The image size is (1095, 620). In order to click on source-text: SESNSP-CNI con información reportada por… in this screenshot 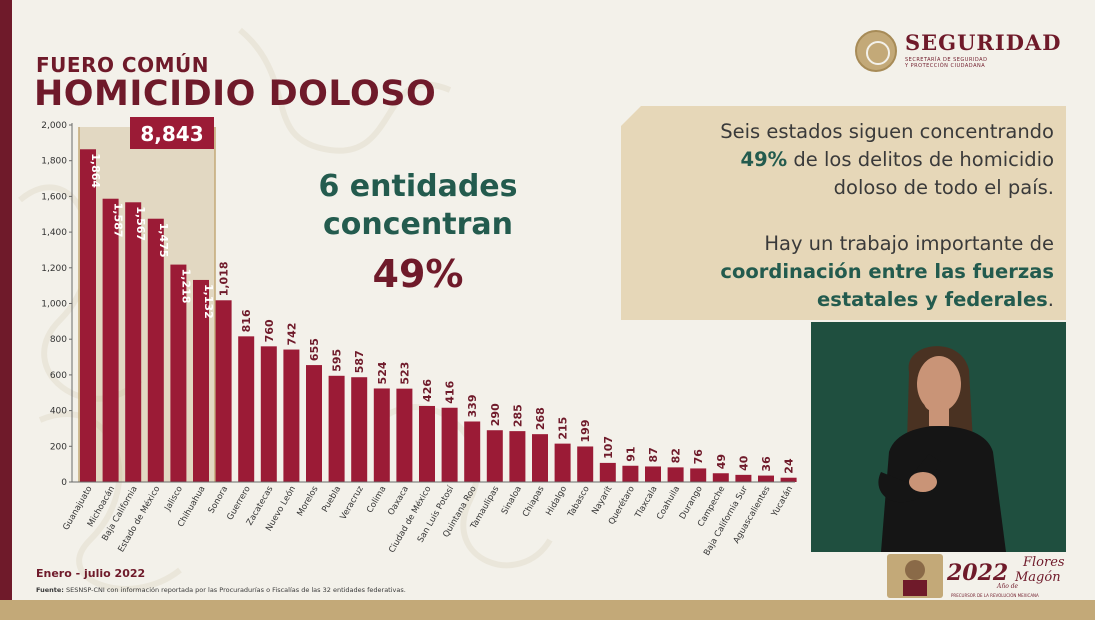, I will do `click(234, 590)`.